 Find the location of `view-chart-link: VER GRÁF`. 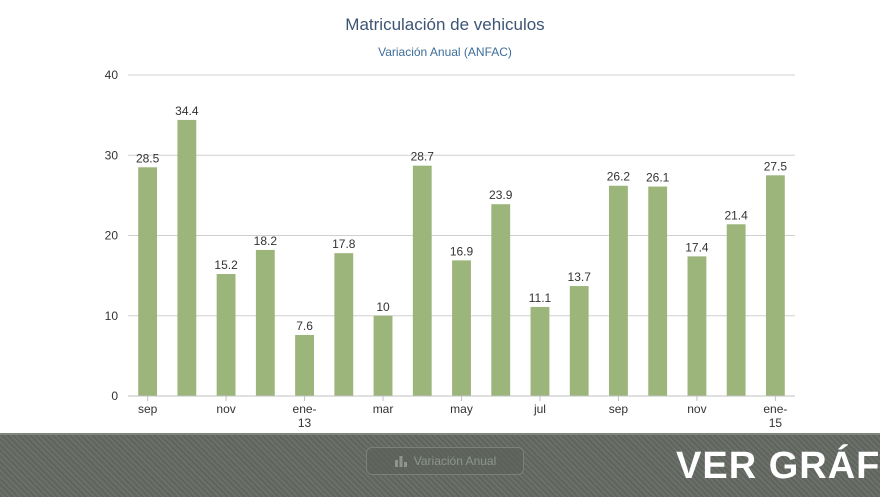

view-chart-link: VER GRÁF is located at coordinates (778, 466).